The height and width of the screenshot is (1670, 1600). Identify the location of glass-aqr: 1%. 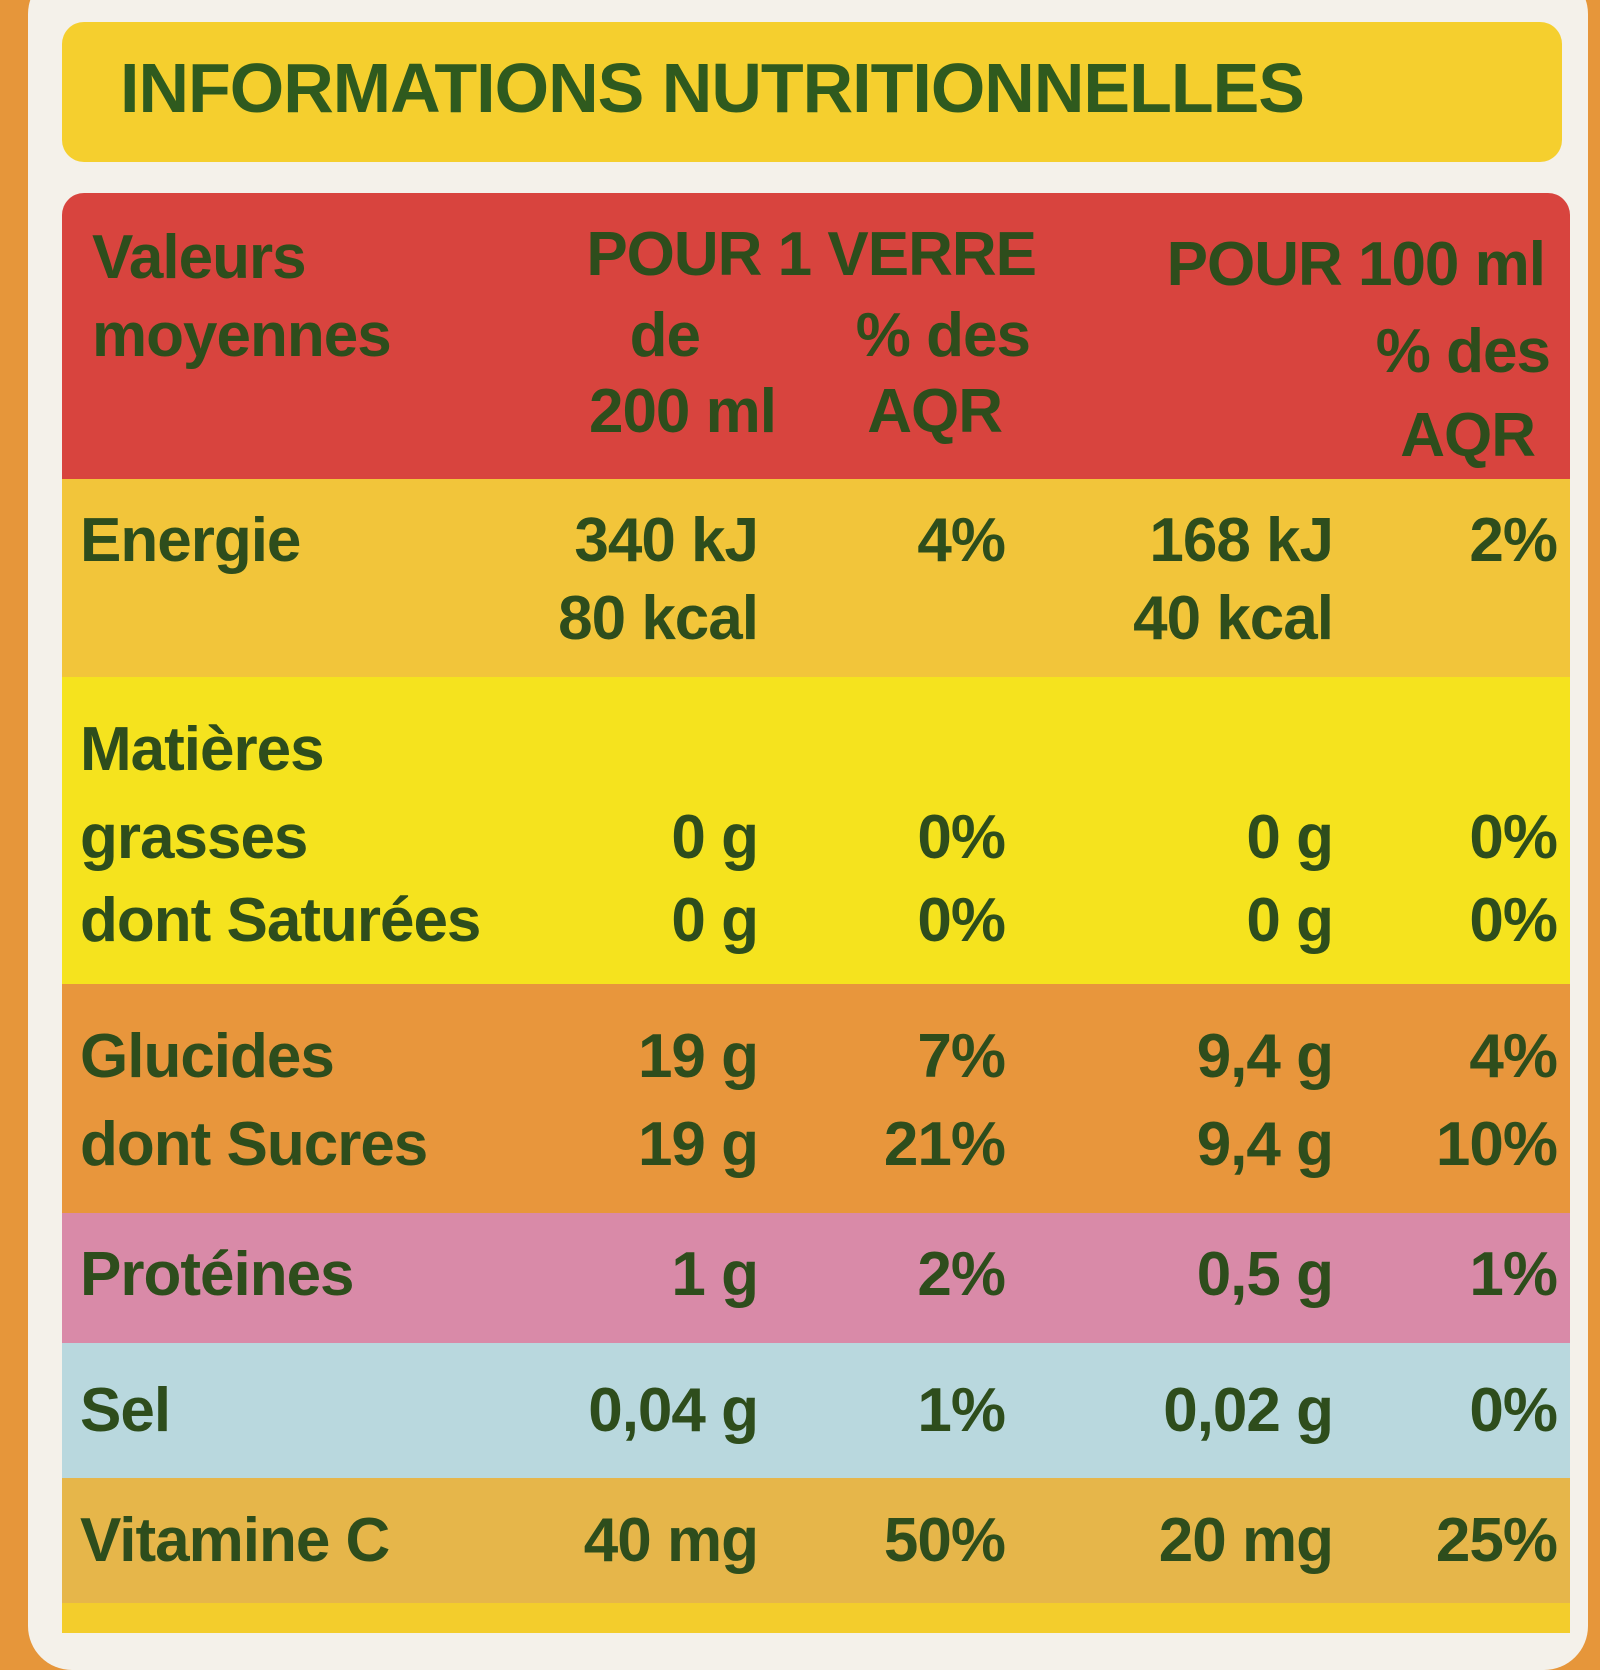
(961, 1410).